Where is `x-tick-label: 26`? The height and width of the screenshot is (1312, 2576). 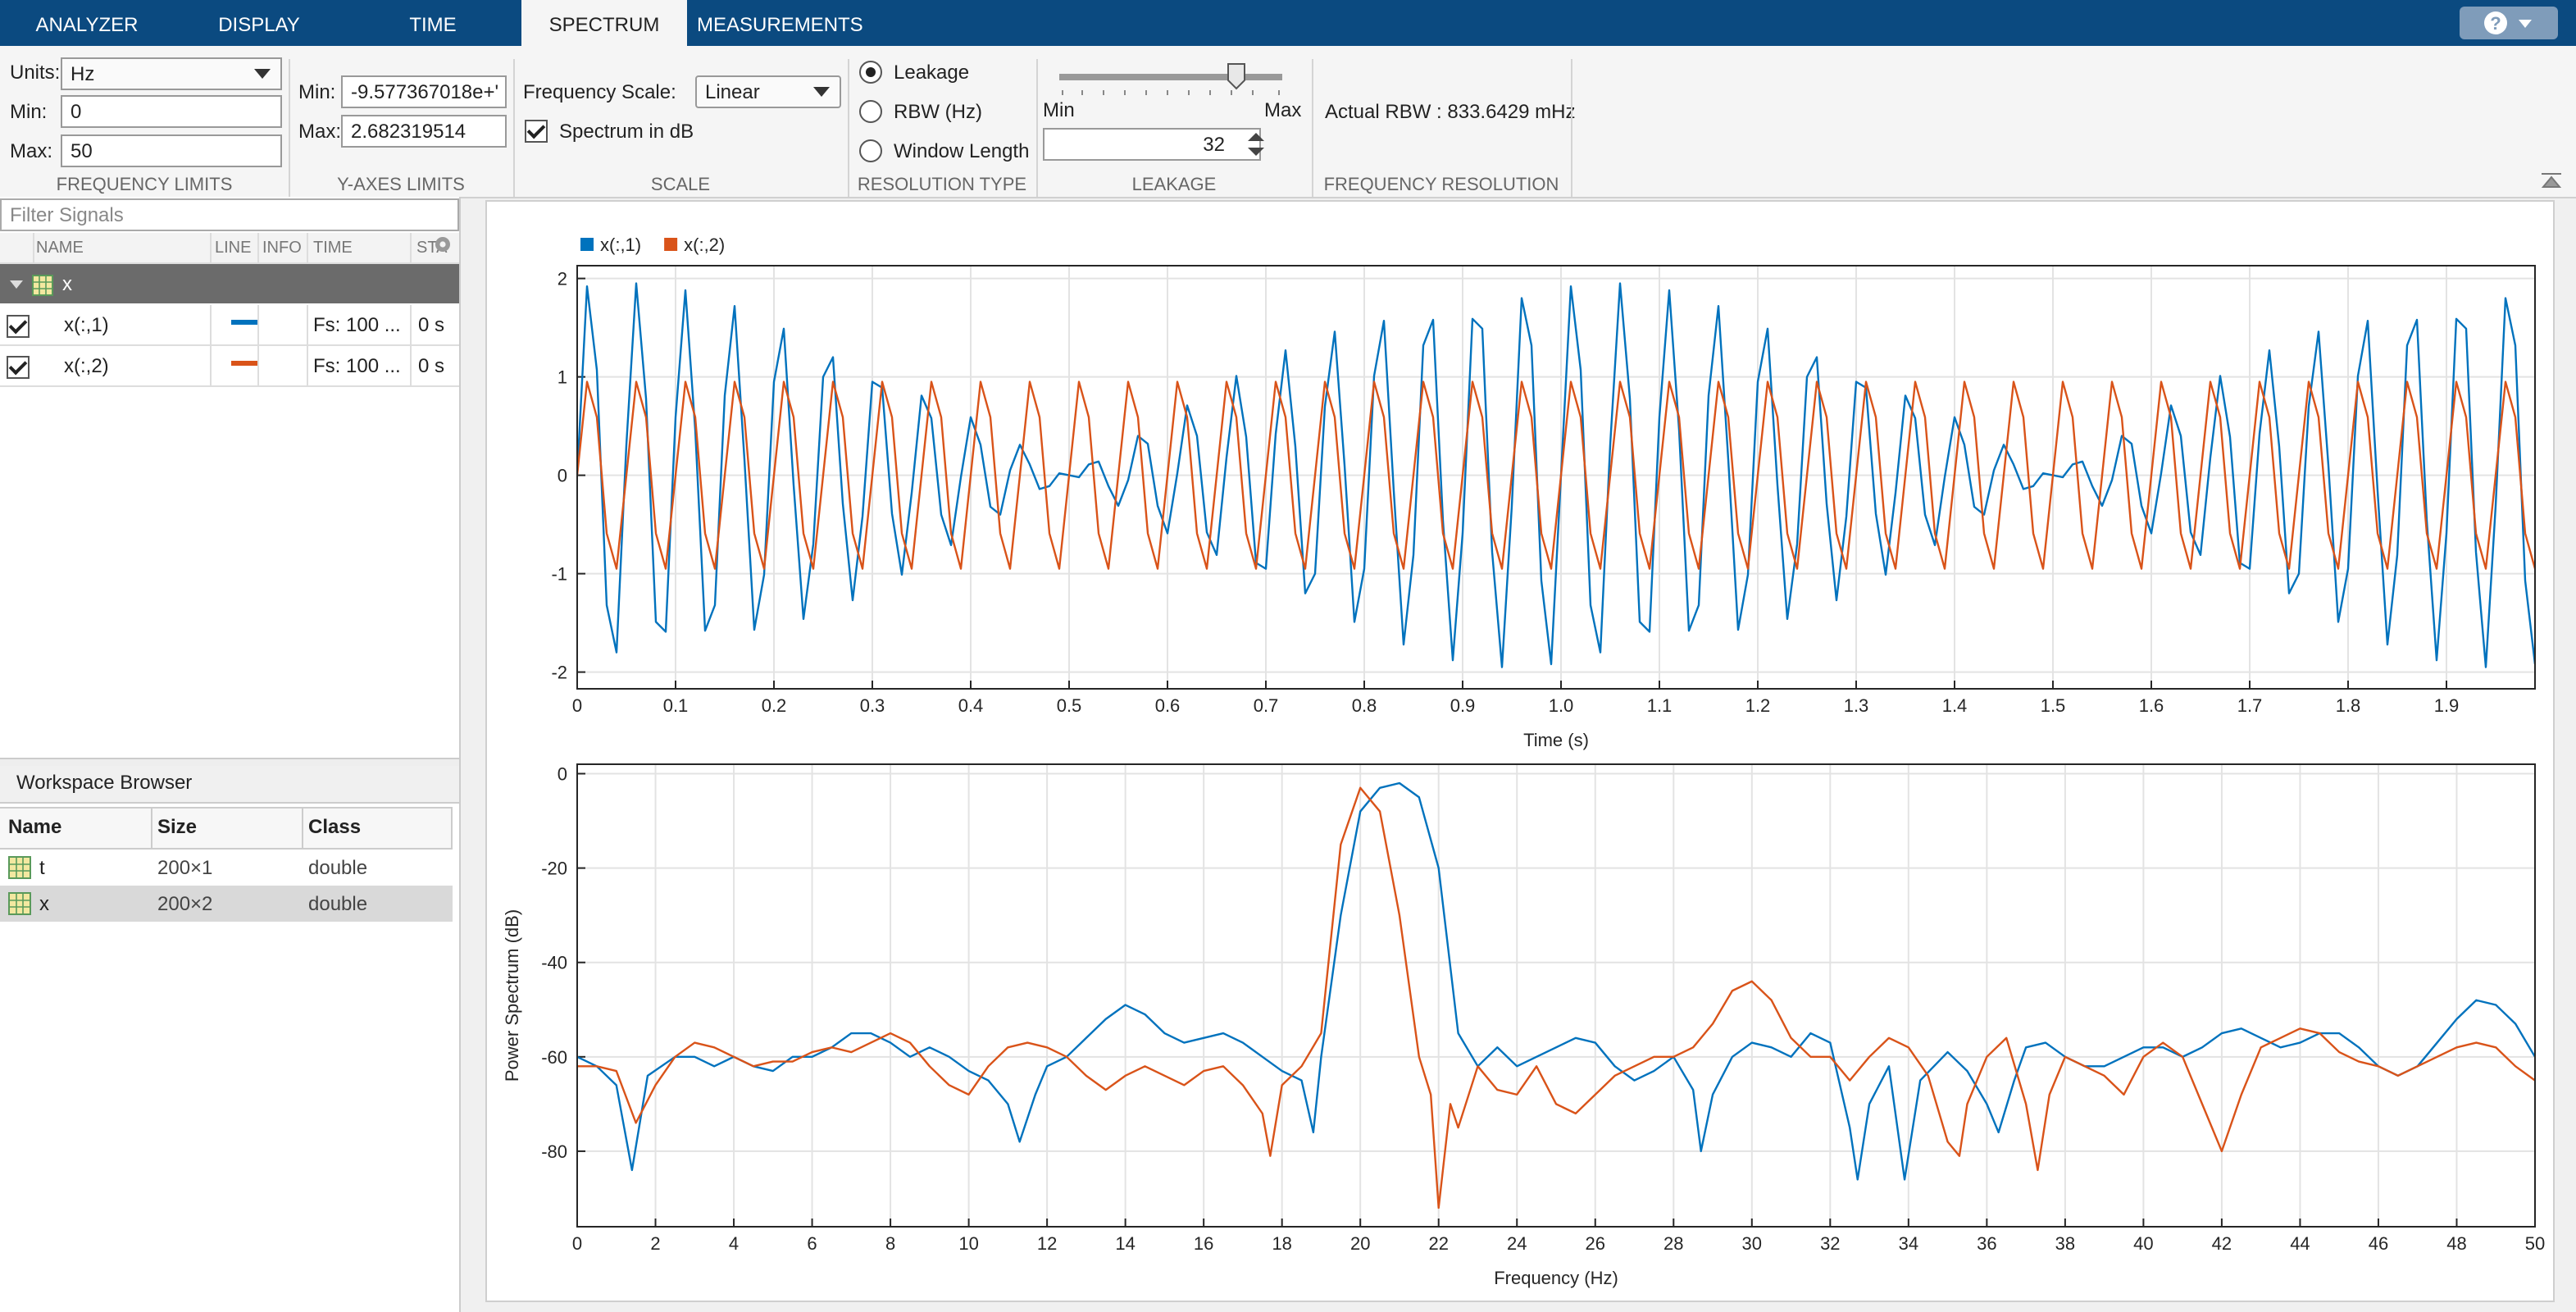
x-tick-label: 26 is located at coordinates (1595, 1243).